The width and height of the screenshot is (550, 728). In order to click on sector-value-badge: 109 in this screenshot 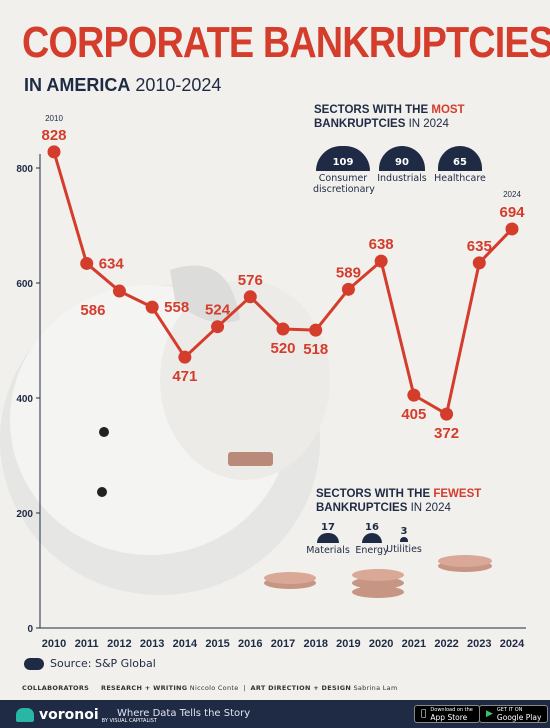, I will do `click(343, 158)`.